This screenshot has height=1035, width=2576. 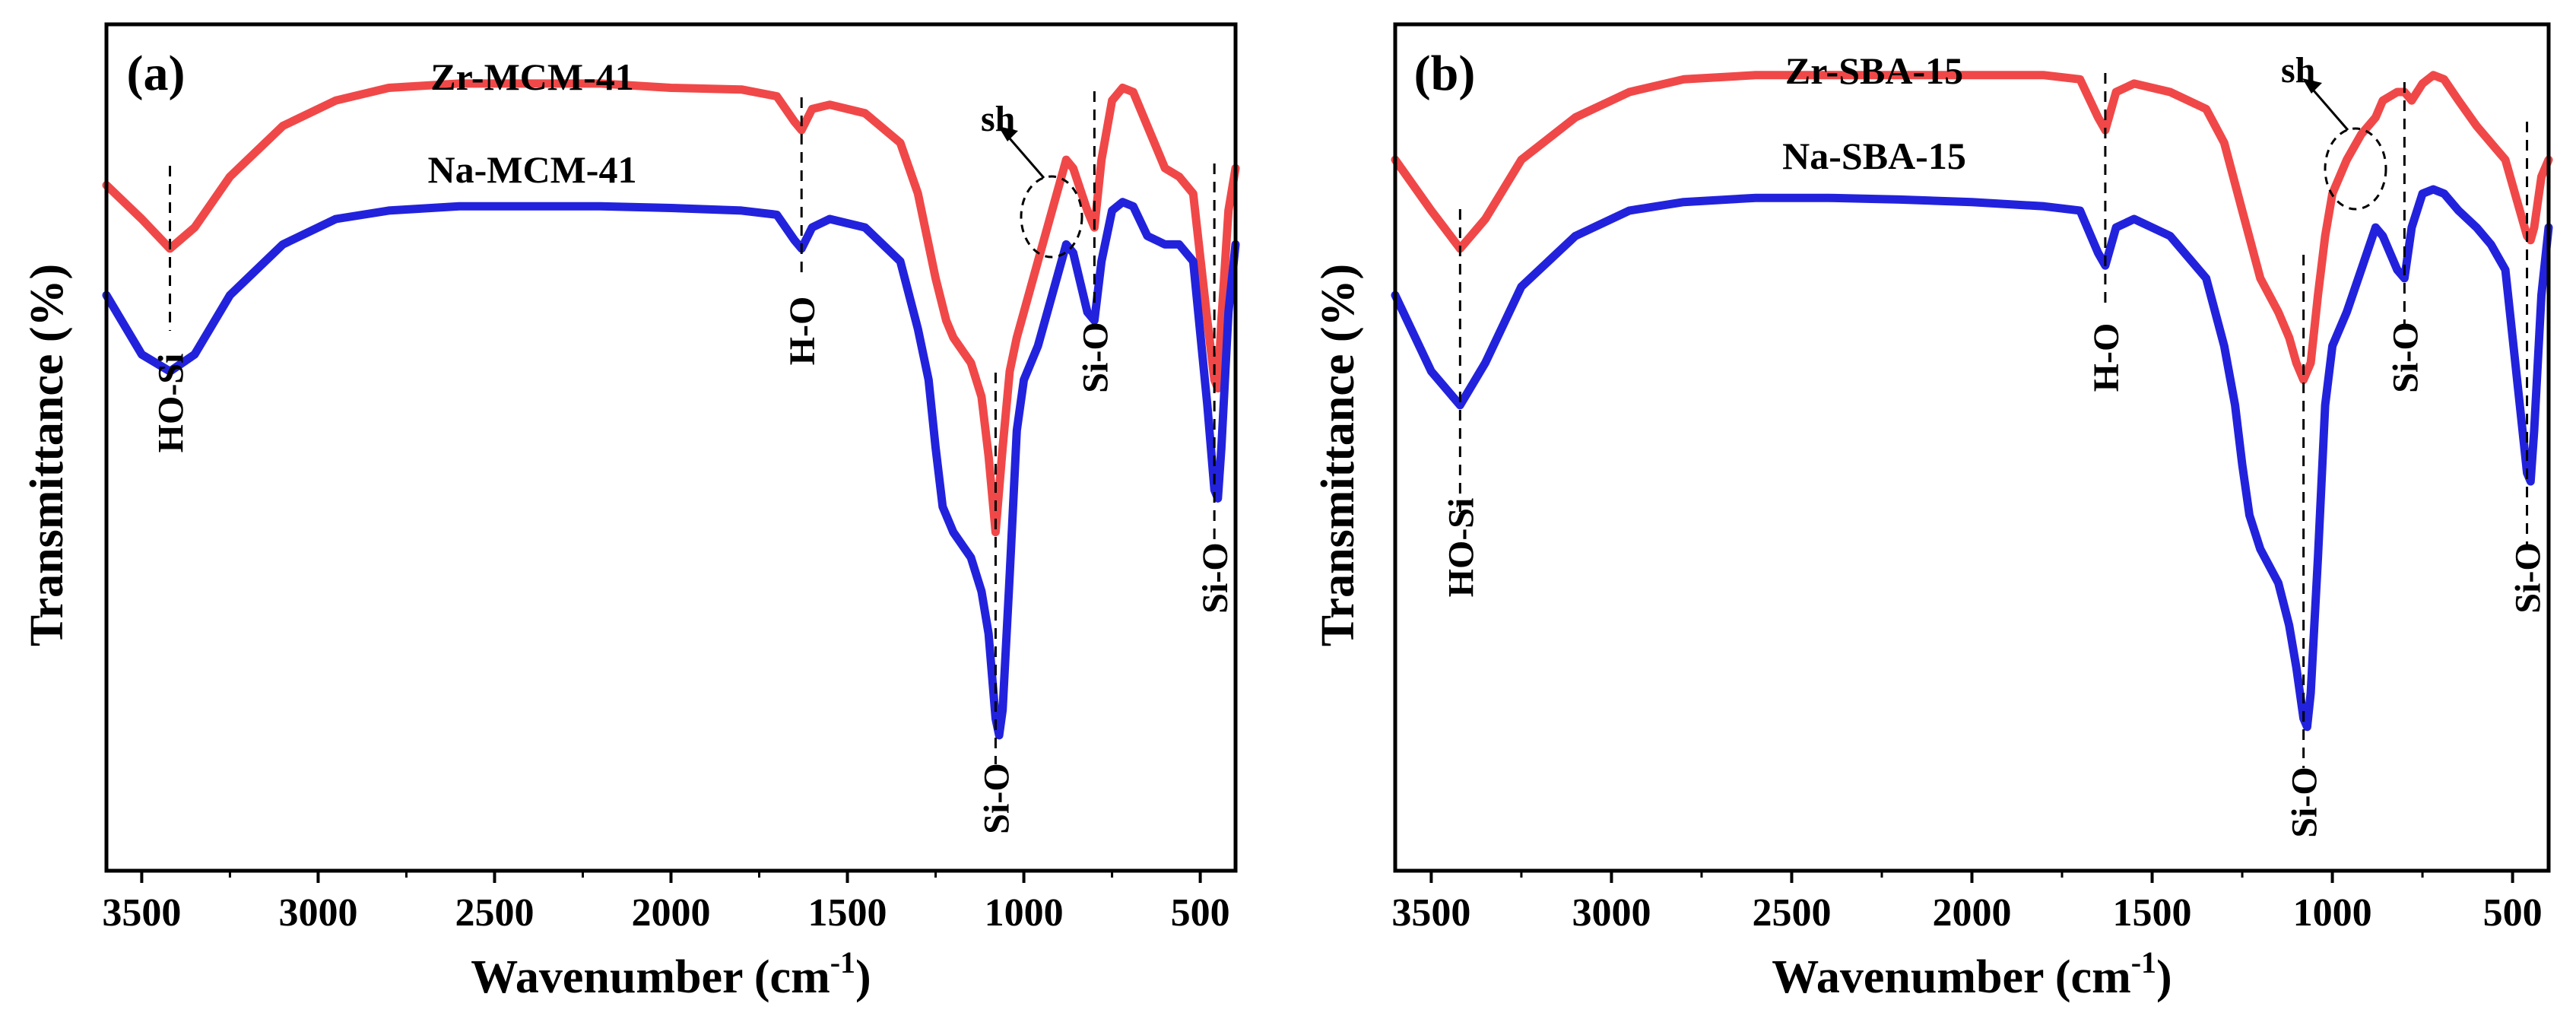 I want to click on series-label-zr: Zr-MCM-41, so click(x=531, y=77).